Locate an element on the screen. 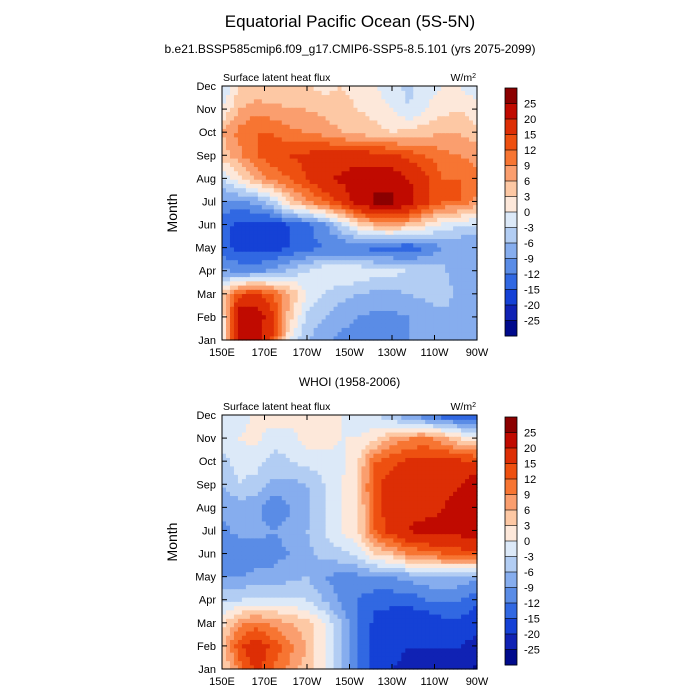 Image resolution: width=700 pixels, height=700 pixels. colorbar-swatch is located at coordinates (511, 189).